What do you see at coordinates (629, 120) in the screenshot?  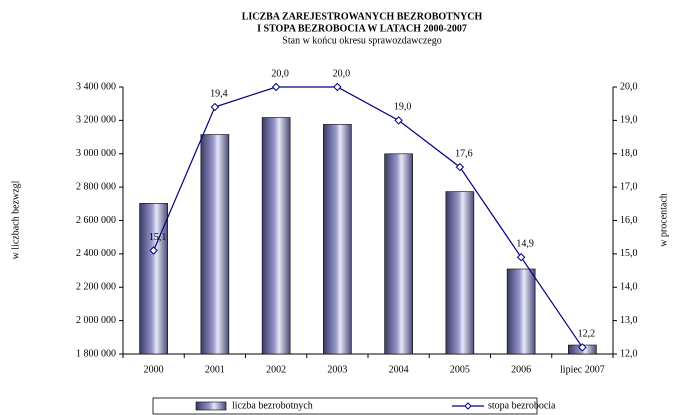 I see `y2-tick-label: 19,0` at bounding box center [629, 120].